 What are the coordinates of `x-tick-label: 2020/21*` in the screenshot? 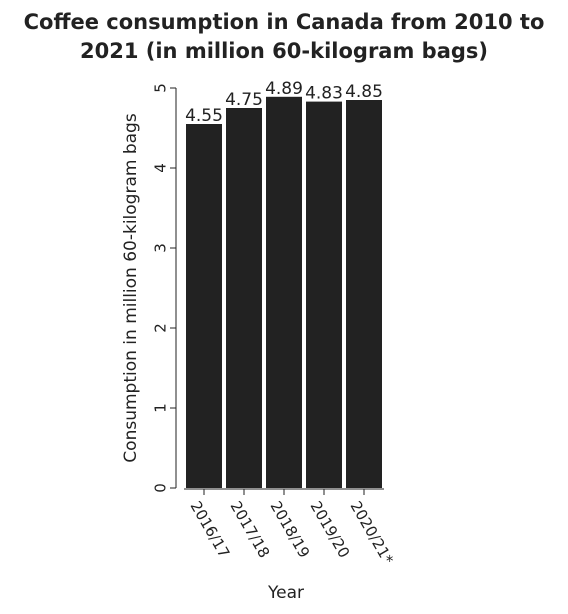 It's located at (372, 533).